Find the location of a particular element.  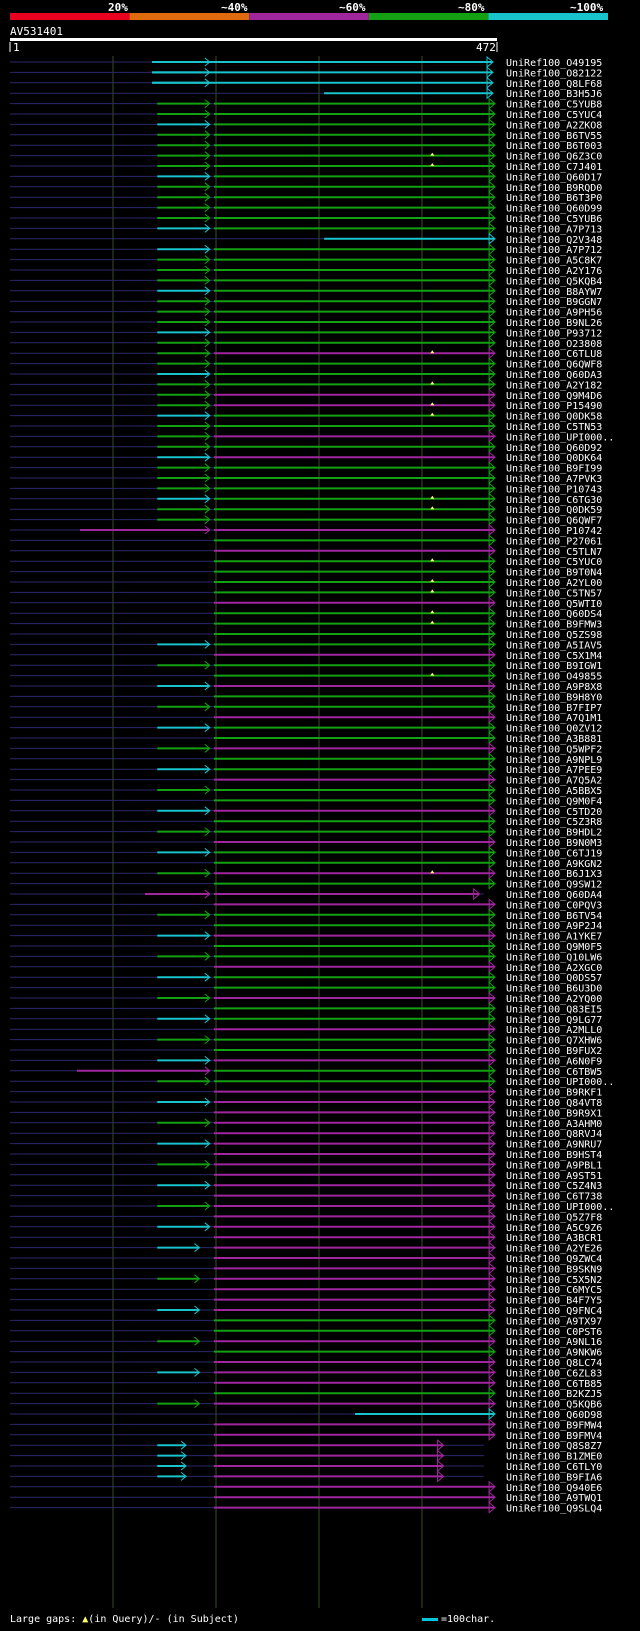

hit-label: UniRef100_Q0DK59 is located at coordinates (554, 510).